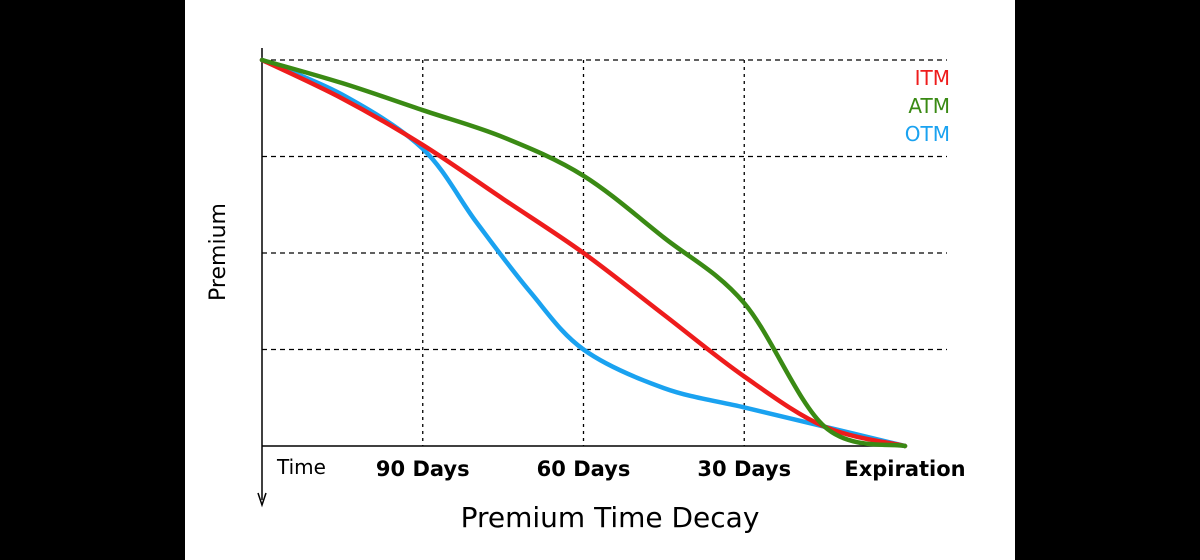 This screenshot has height=560, width=1200. I want to click on legend-item-atm: ATM, so click(929, 106).